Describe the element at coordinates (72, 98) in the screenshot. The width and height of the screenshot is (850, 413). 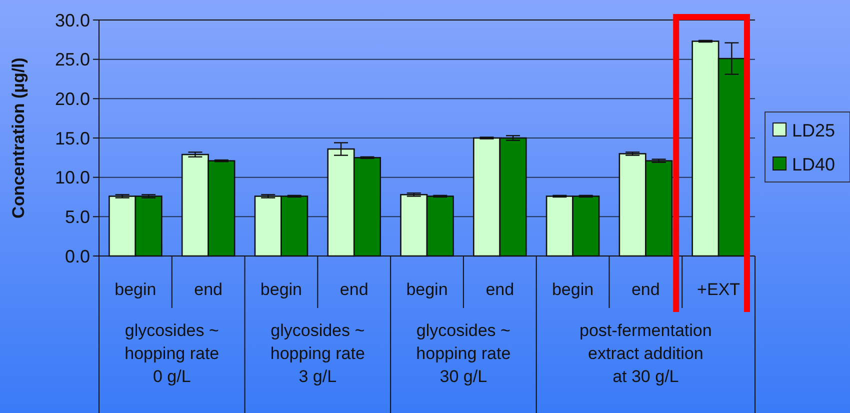
I see `y-tick-label: 20.0` at that location.